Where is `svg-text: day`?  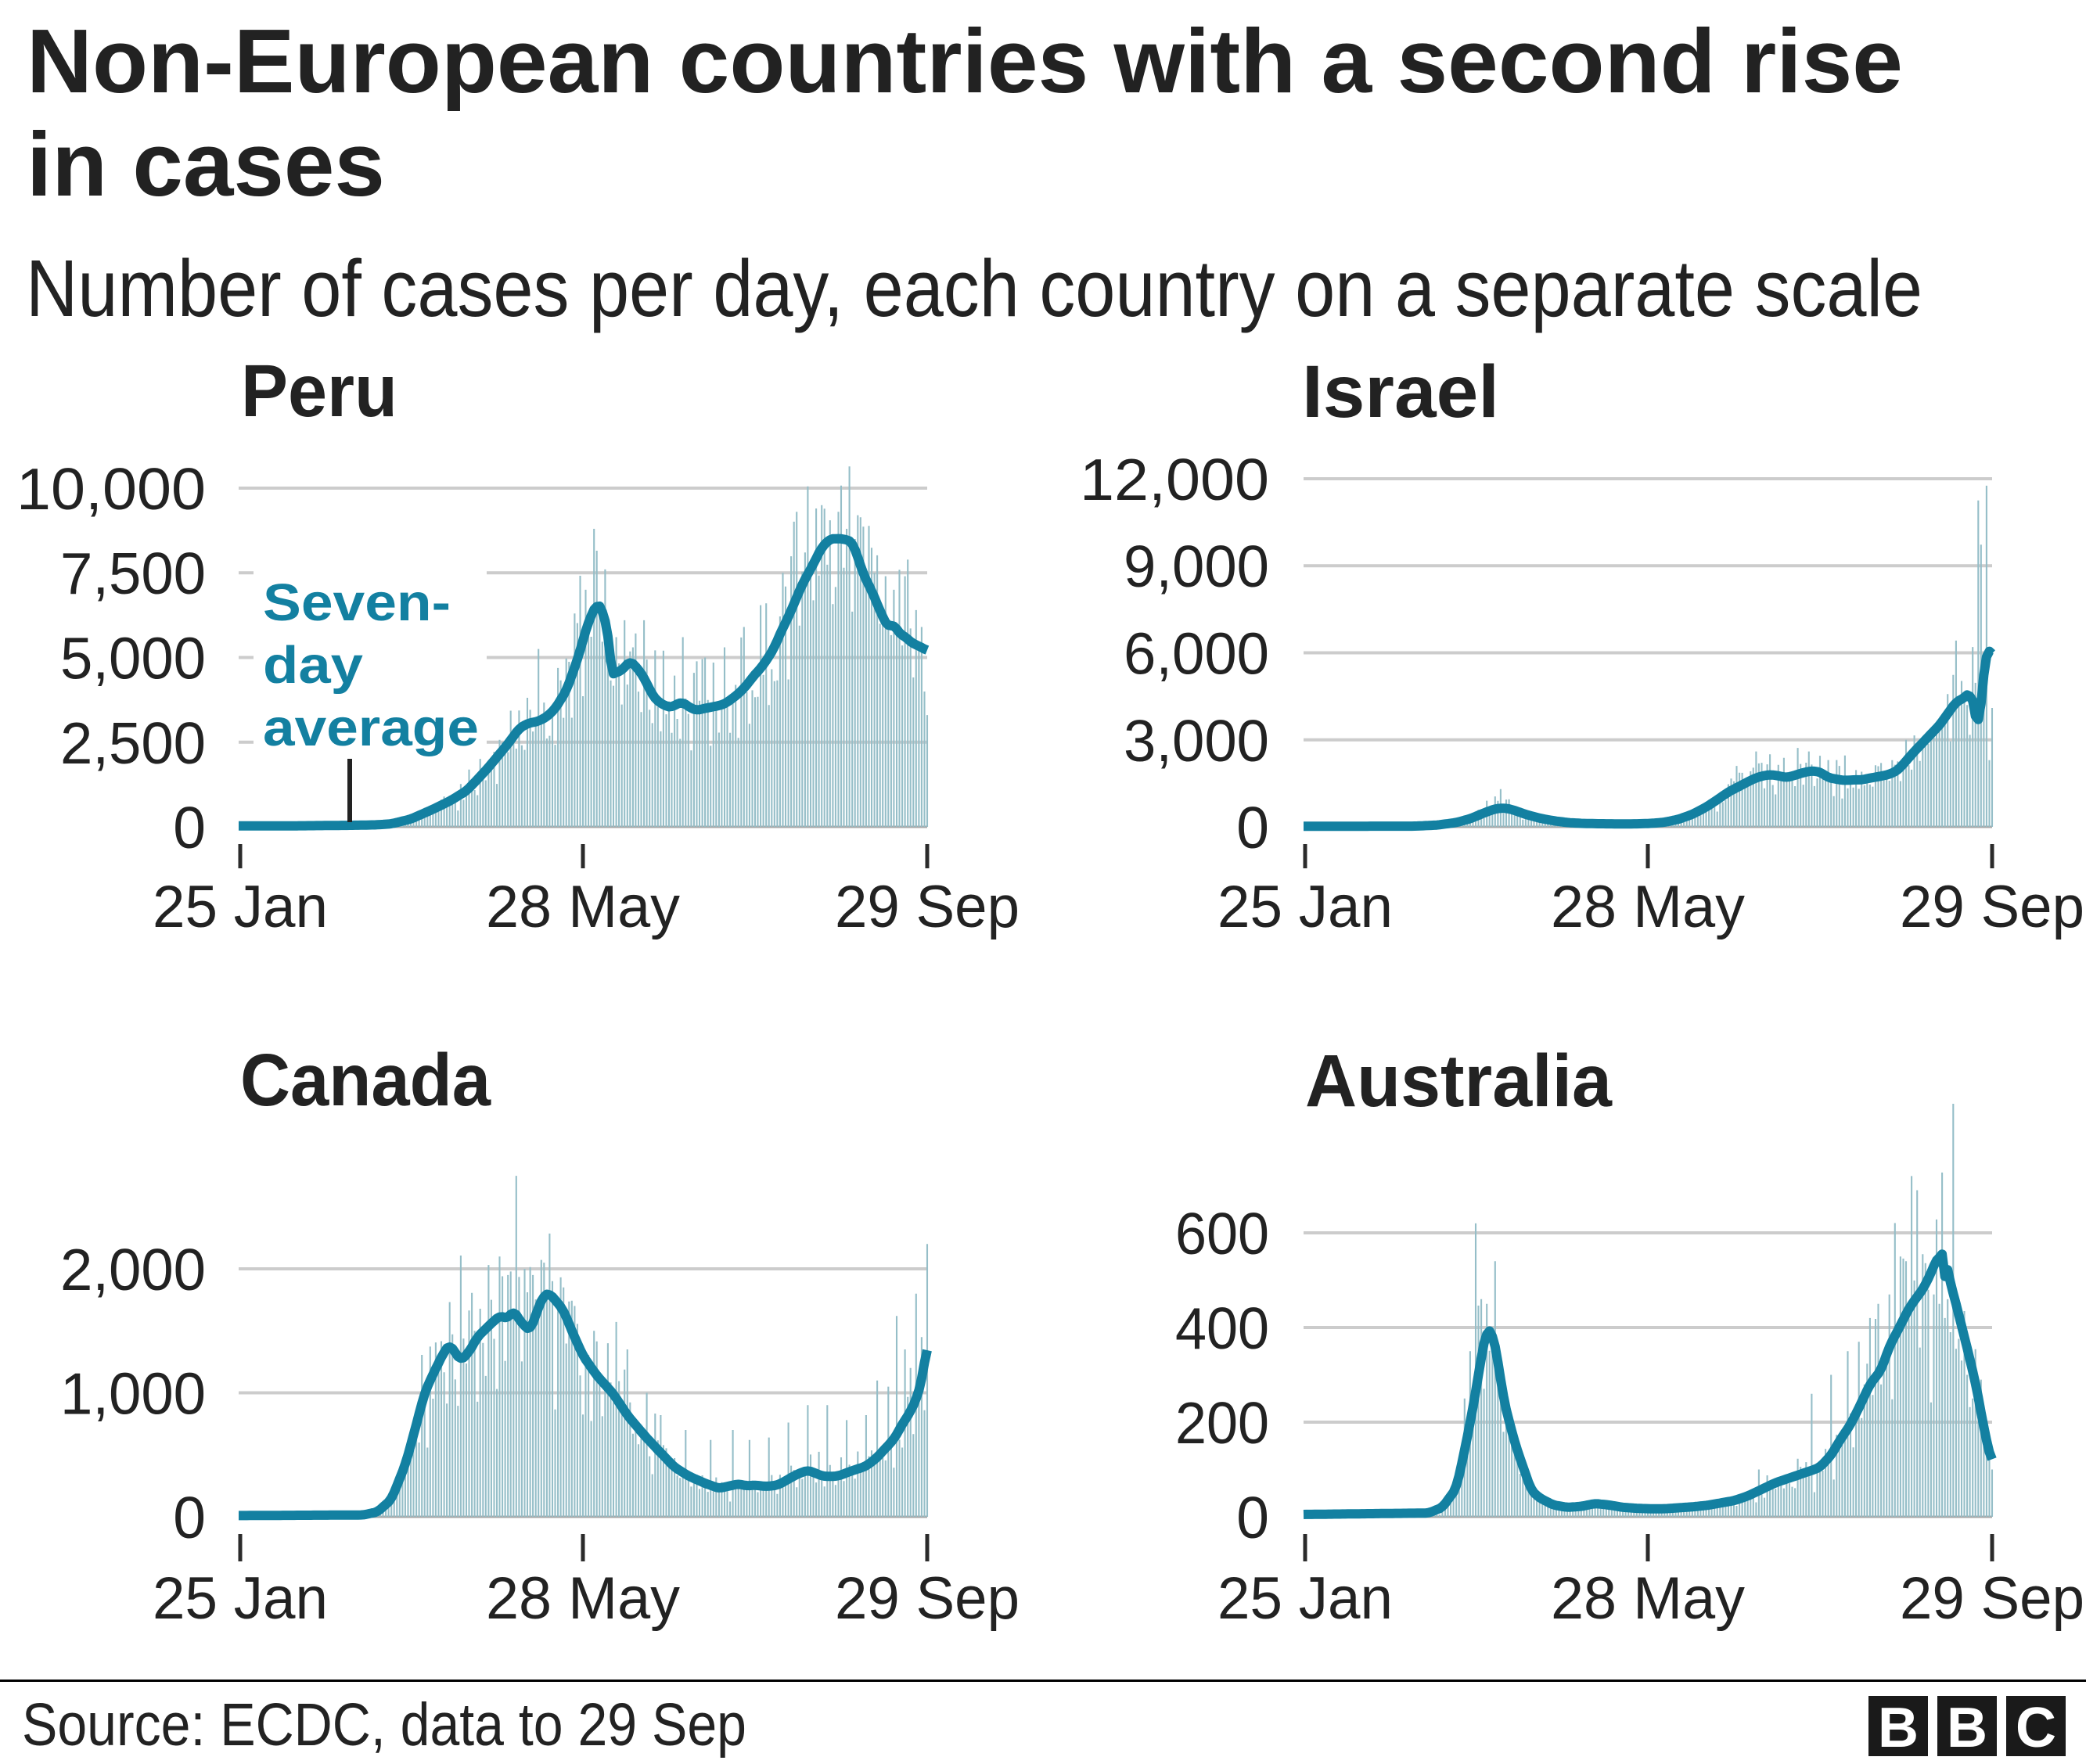
svg-text: day is located at coordinates (313, 665).